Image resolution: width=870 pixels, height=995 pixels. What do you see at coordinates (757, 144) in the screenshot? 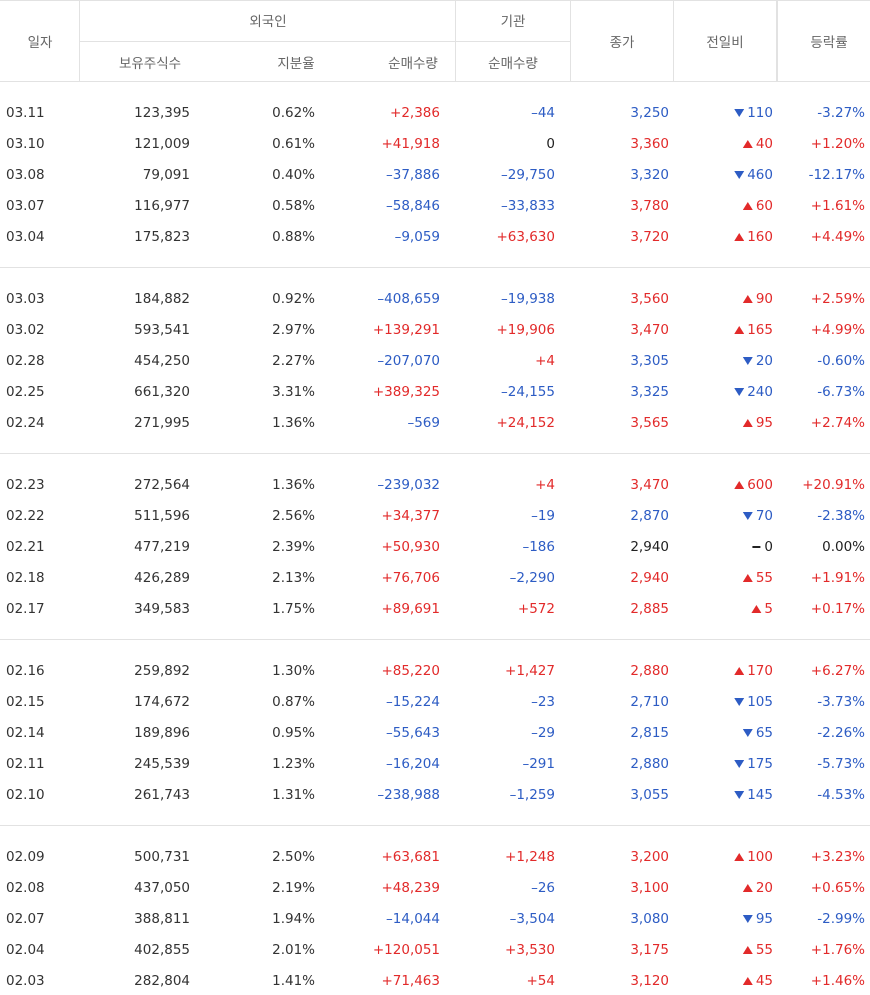
I see `change-cell: 40` at bounding box center [757, 144].